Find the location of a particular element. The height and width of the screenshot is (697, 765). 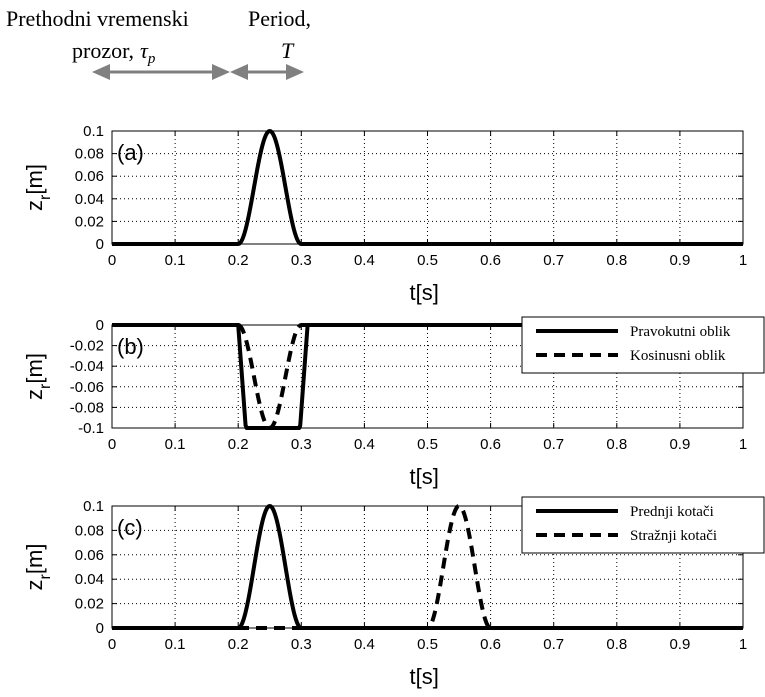

legend-label-1: Stražnji kotači is located at coordinates (673, 536).